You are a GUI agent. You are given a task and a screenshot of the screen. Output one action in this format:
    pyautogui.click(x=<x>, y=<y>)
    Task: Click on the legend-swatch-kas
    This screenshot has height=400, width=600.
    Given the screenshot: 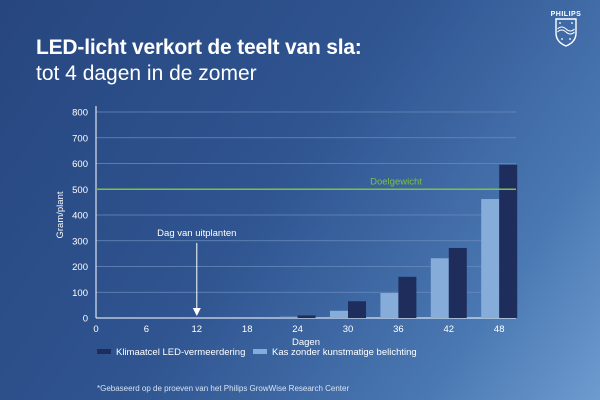 What is the action you would take?
    pyautogui.click(x=260, y=351)
    